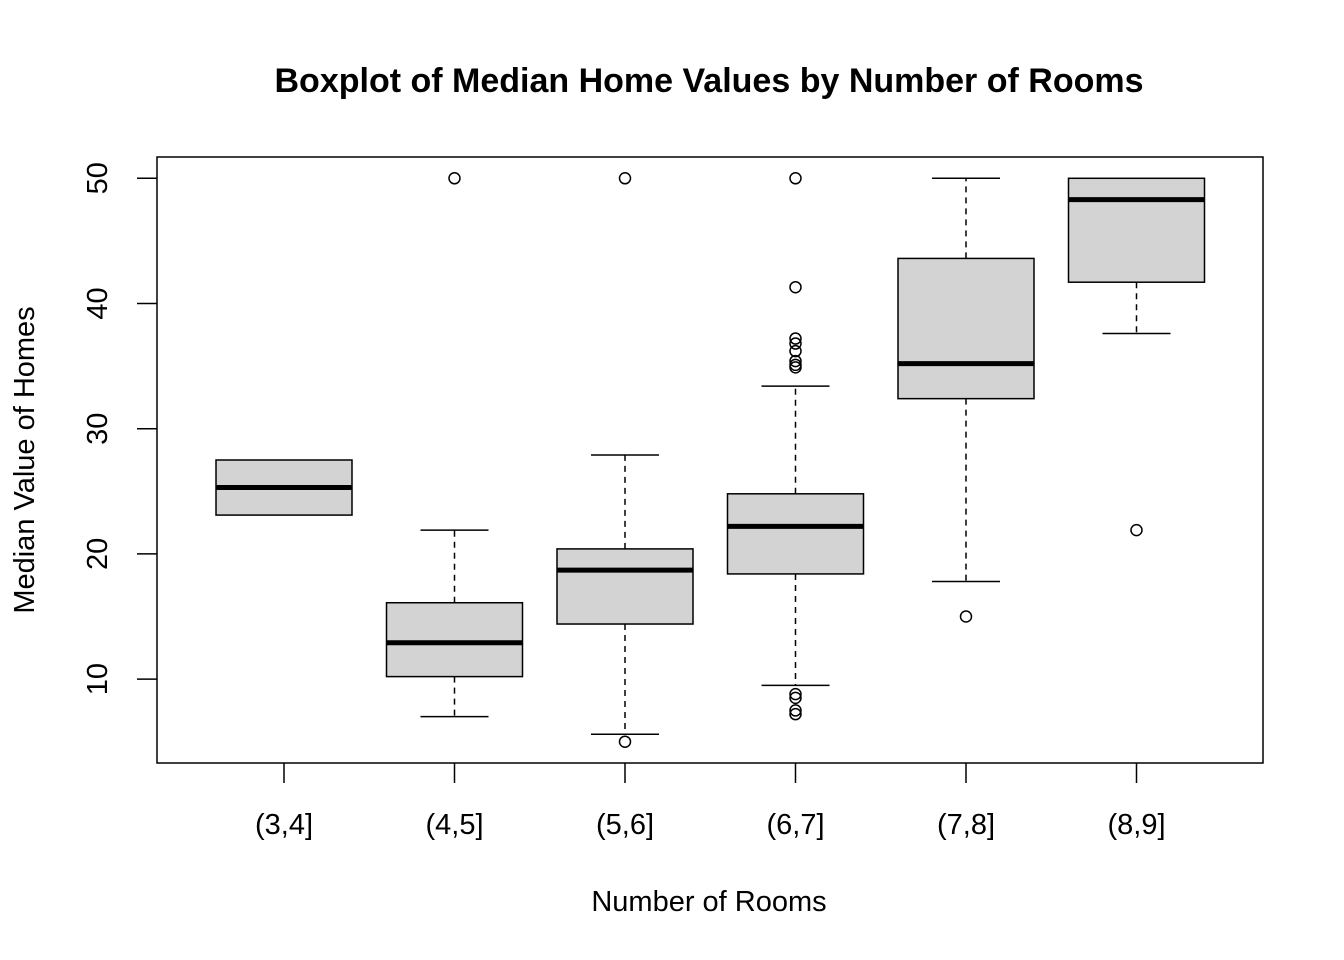 The height and width of the screenshot is (960, 1344). Describe the element at coordinates (625, 825) in the screenshot. I see `x-tick-label: (5,6]` at that location.